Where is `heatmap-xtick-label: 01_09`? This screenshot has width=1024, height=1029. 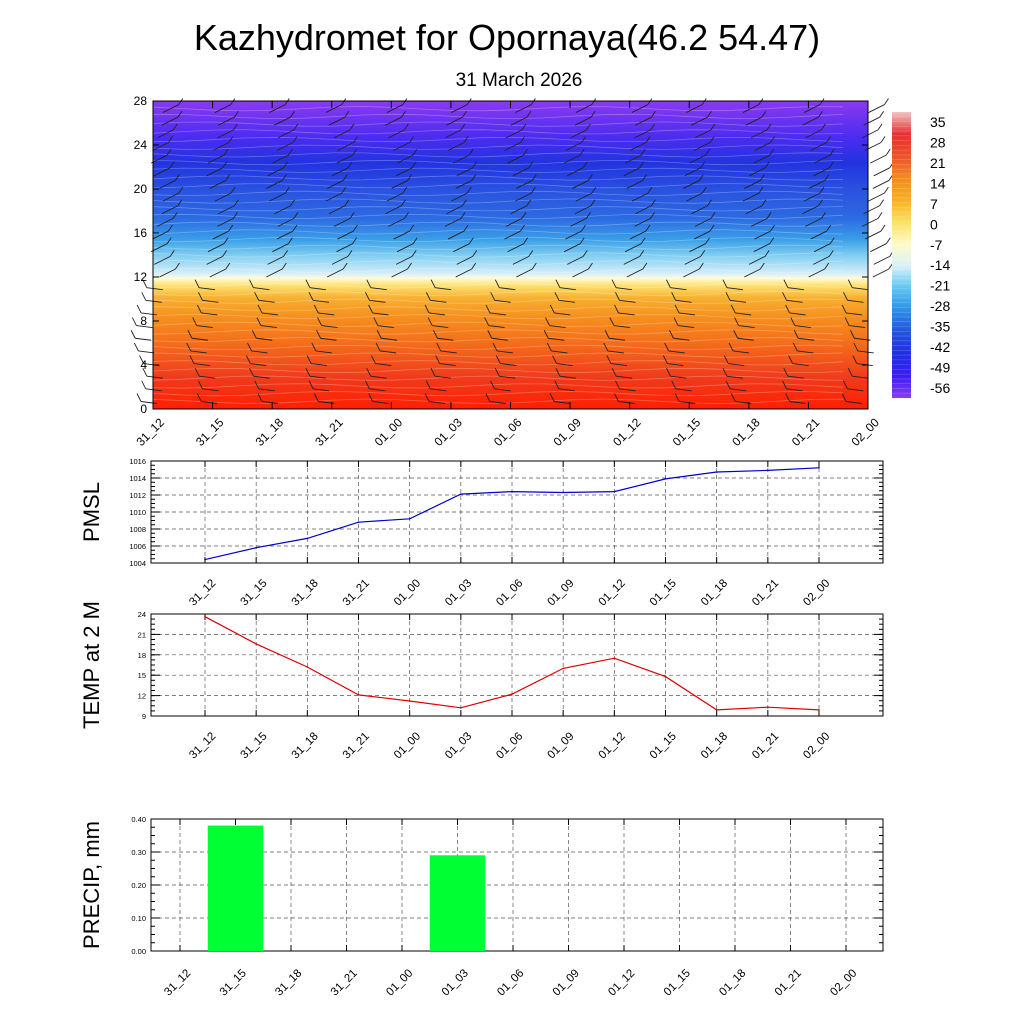 heatmap-xtick-label: 01_09 is located at coordinates (568, 432).